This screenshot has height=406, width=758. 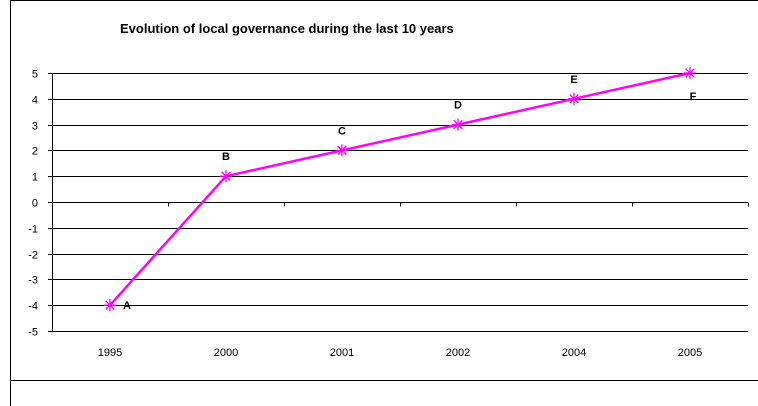 What do you see at coordinates (342, 131) in the screenshot?
I see `data-label: C` at bounding box center [342, 131].